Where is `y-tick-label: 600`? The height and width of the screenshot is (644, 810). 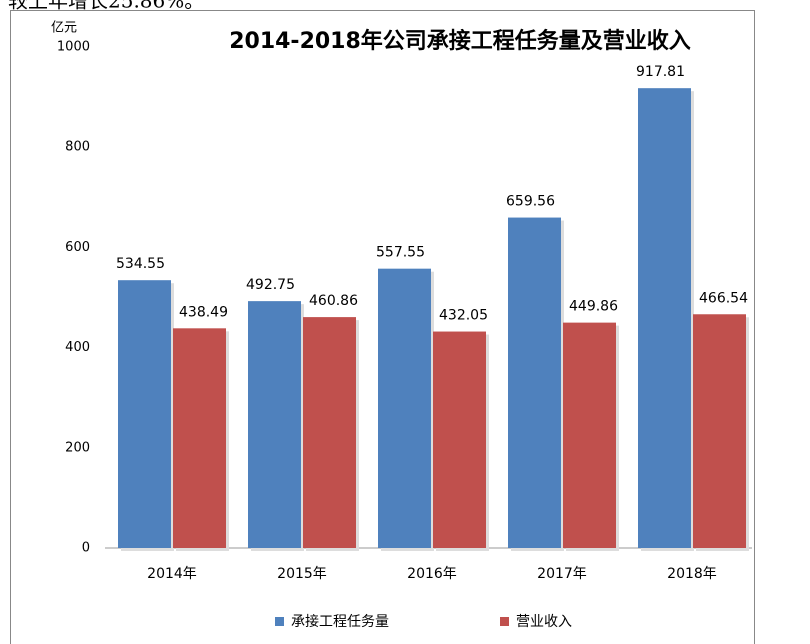
y-tick-label: 600 is located at coordinates (77, 247).